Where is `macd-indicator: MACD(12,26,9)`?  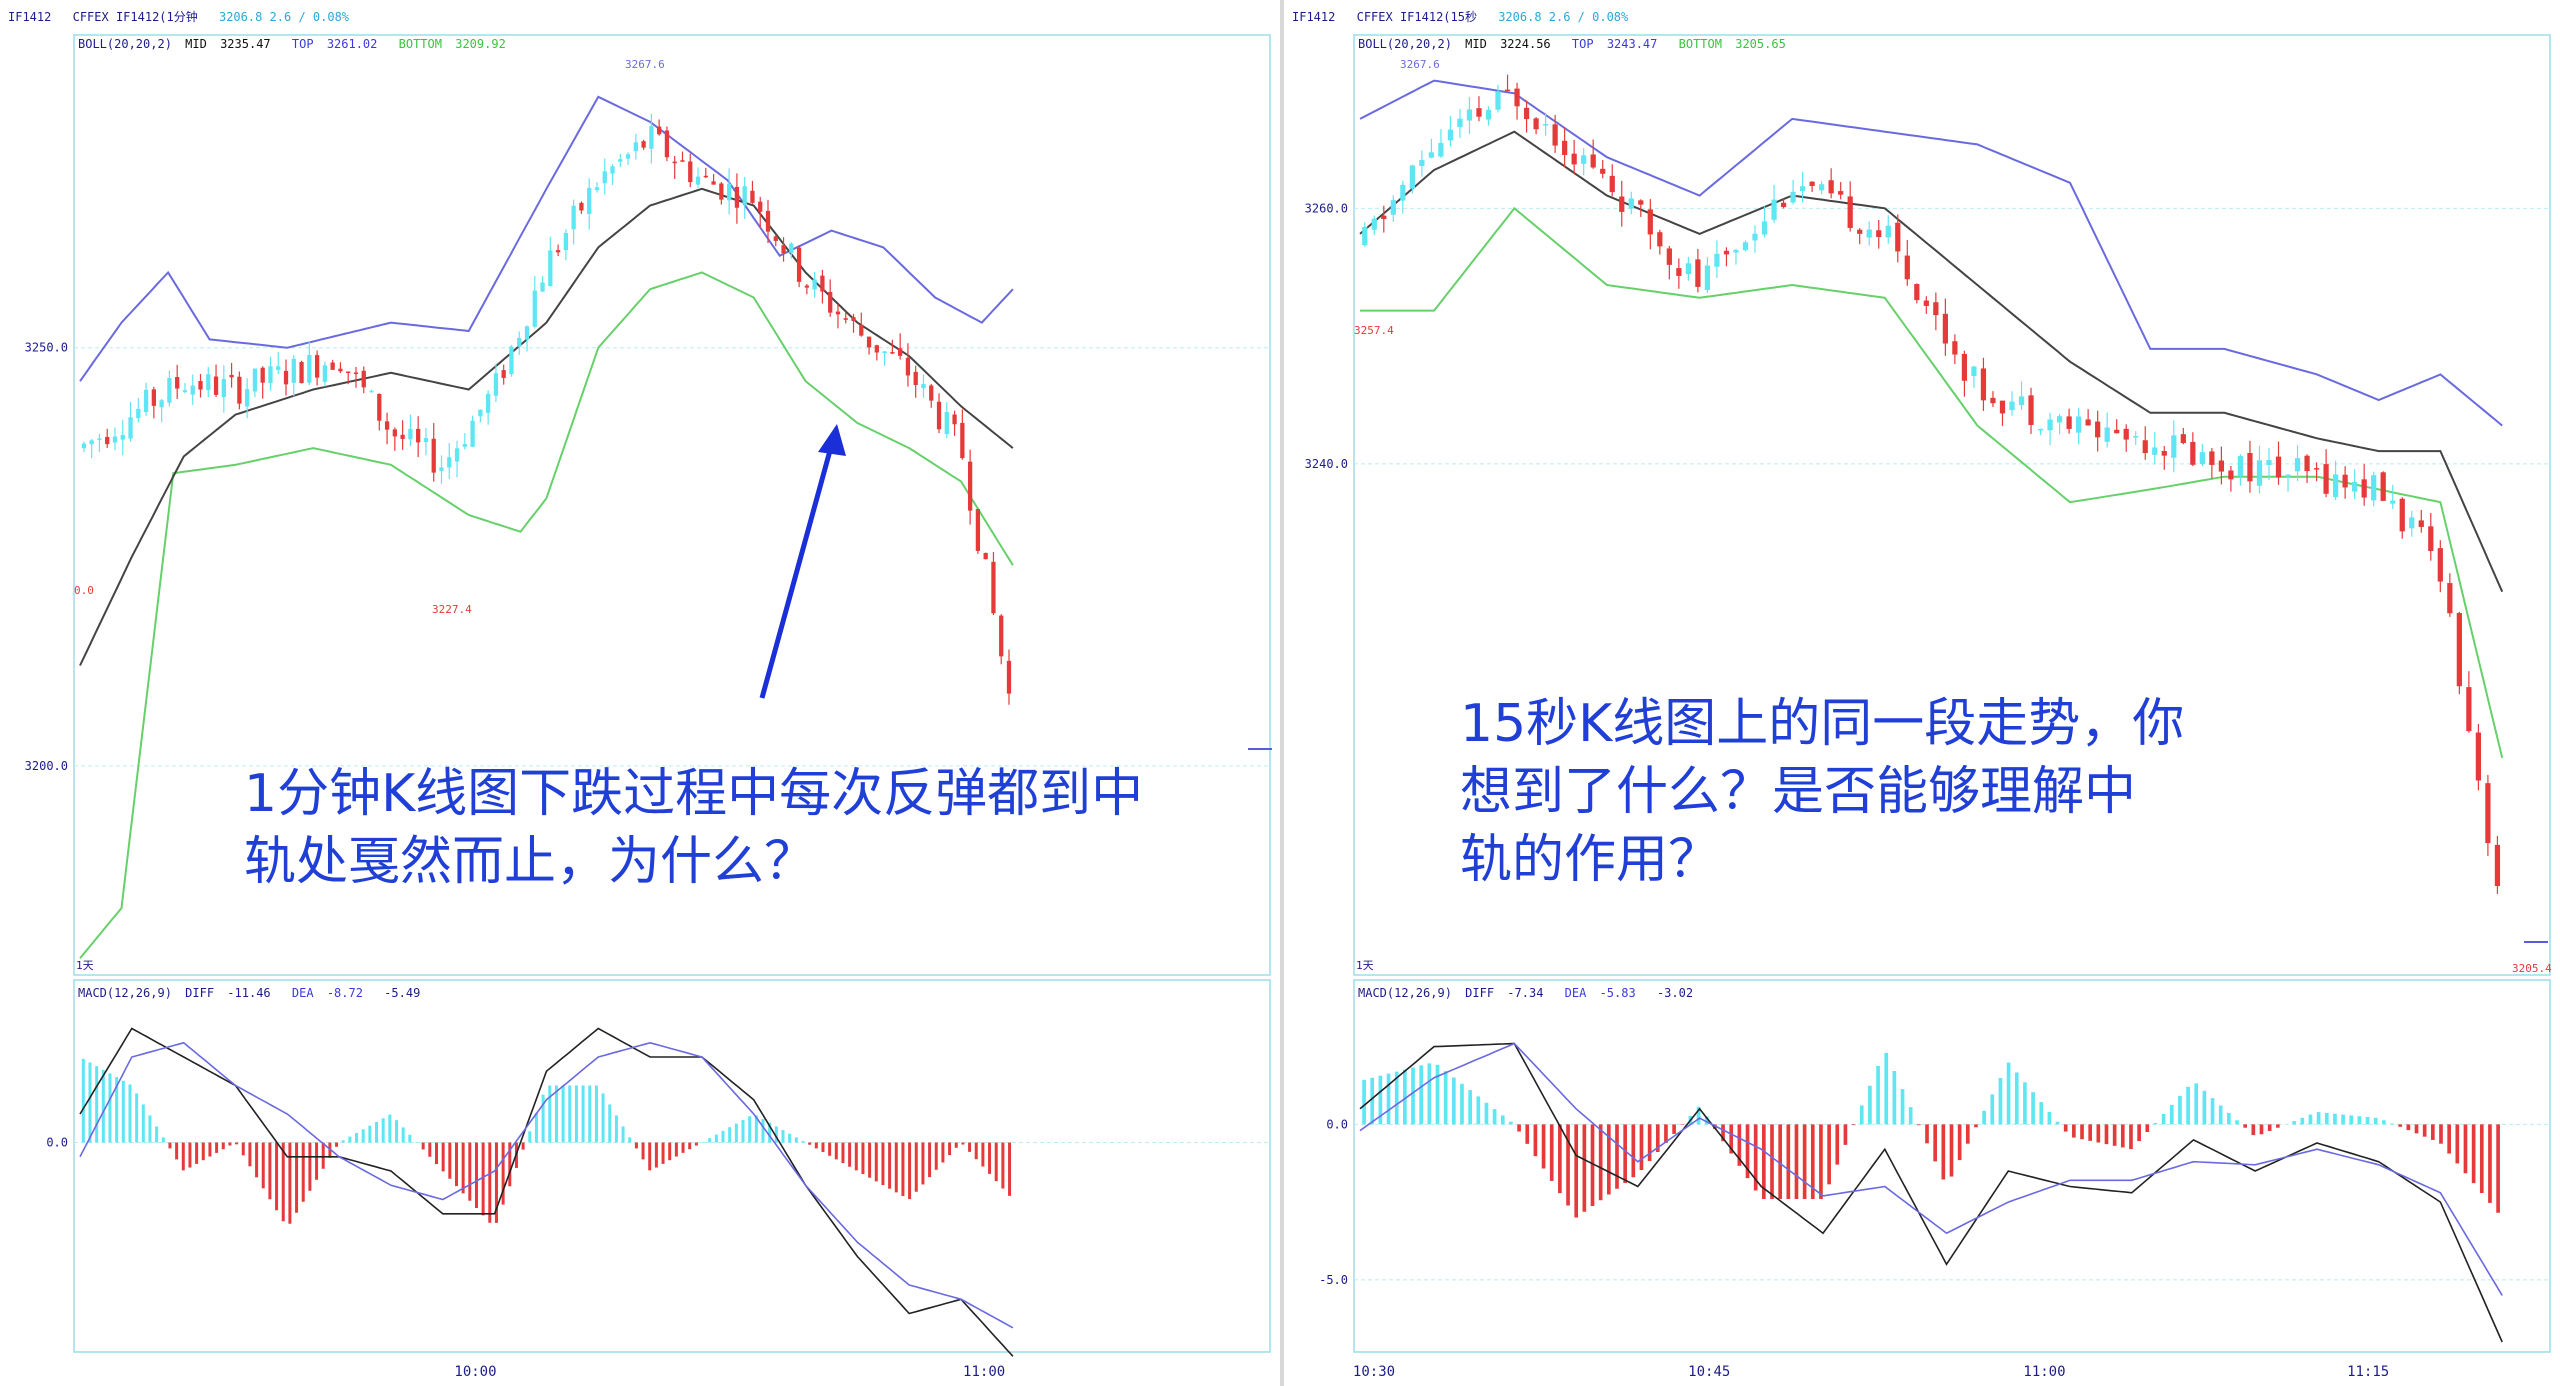
macd-indicator: MACD(12,26,9) is located at coordinates (1405, 993).